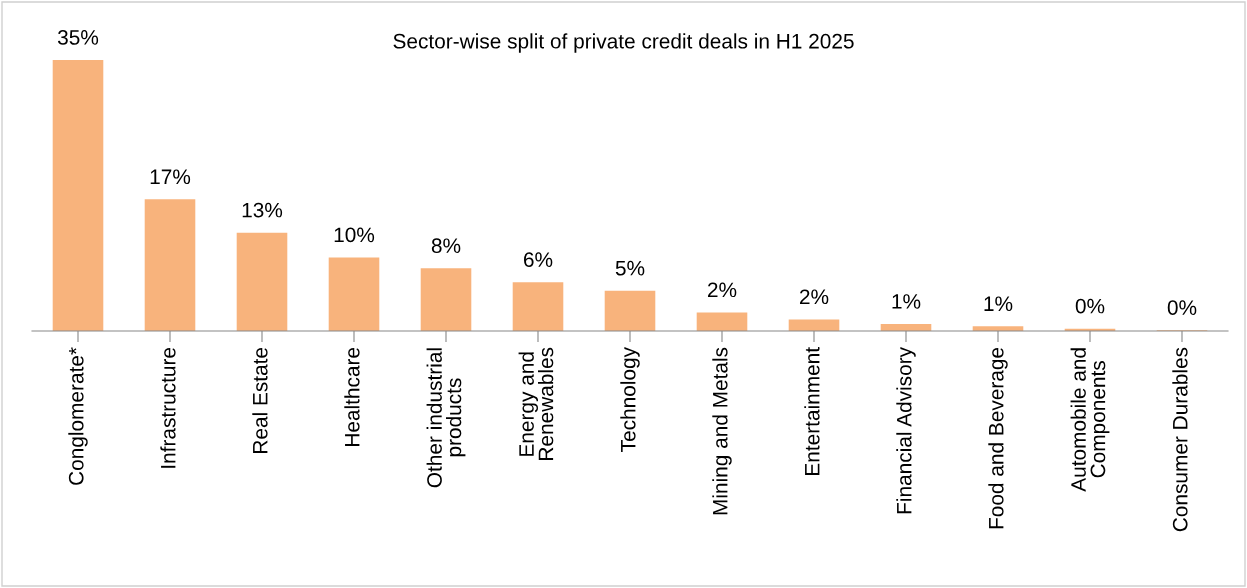  I want to click on x-tick-label: Food and Beverage, so click(998, 438).